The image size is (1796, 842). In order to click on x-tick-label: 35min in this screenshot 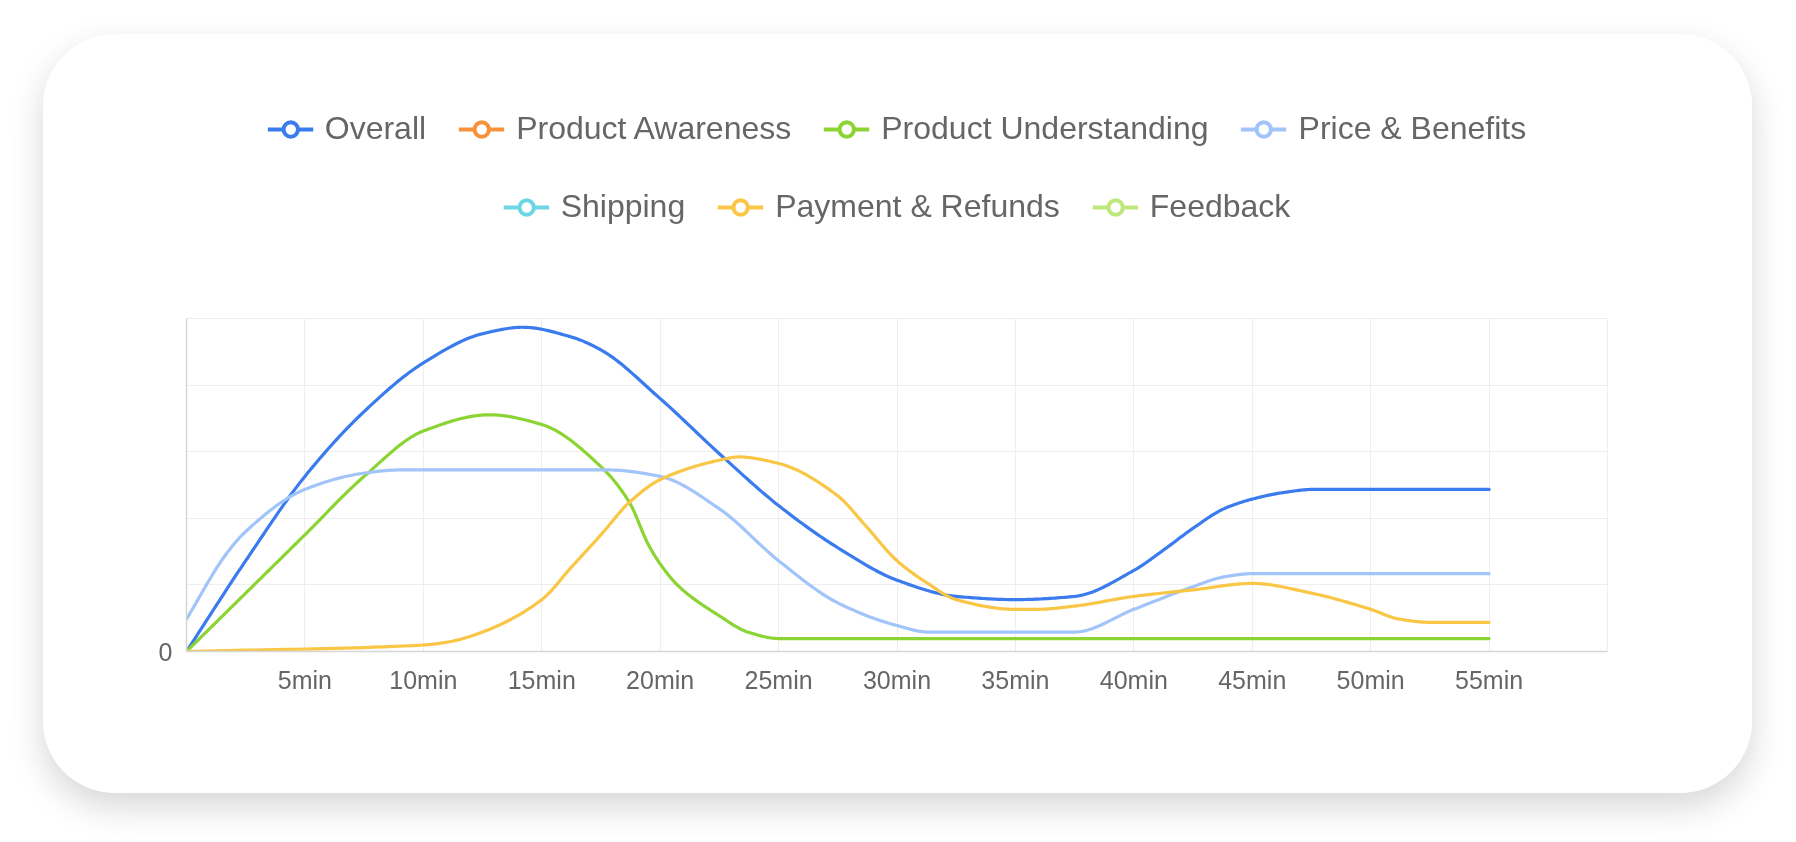, I will do `click(1015, 679)`.